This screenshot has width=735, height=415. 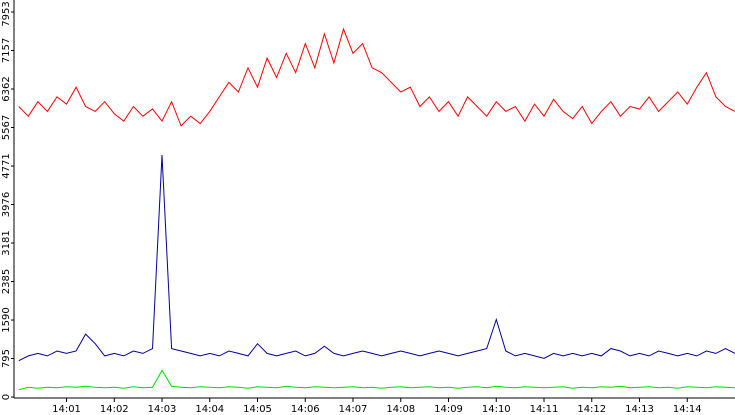 What do you see at coordinates (353, 409) in the screenshot?
I see `x-tick-label: 14:07` at bounding box center [353, 409].